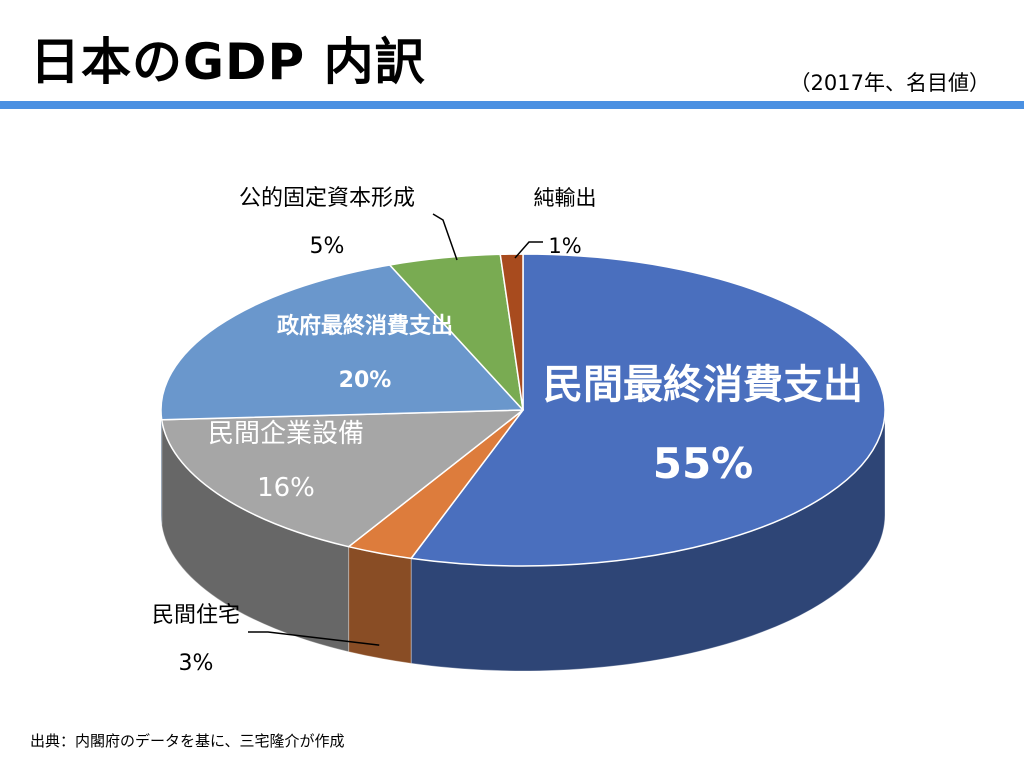 Image resolution: width=1024 pixels, height=768 pixels. I want to click on slice-1-value-label: 55%, so click(703, 463).